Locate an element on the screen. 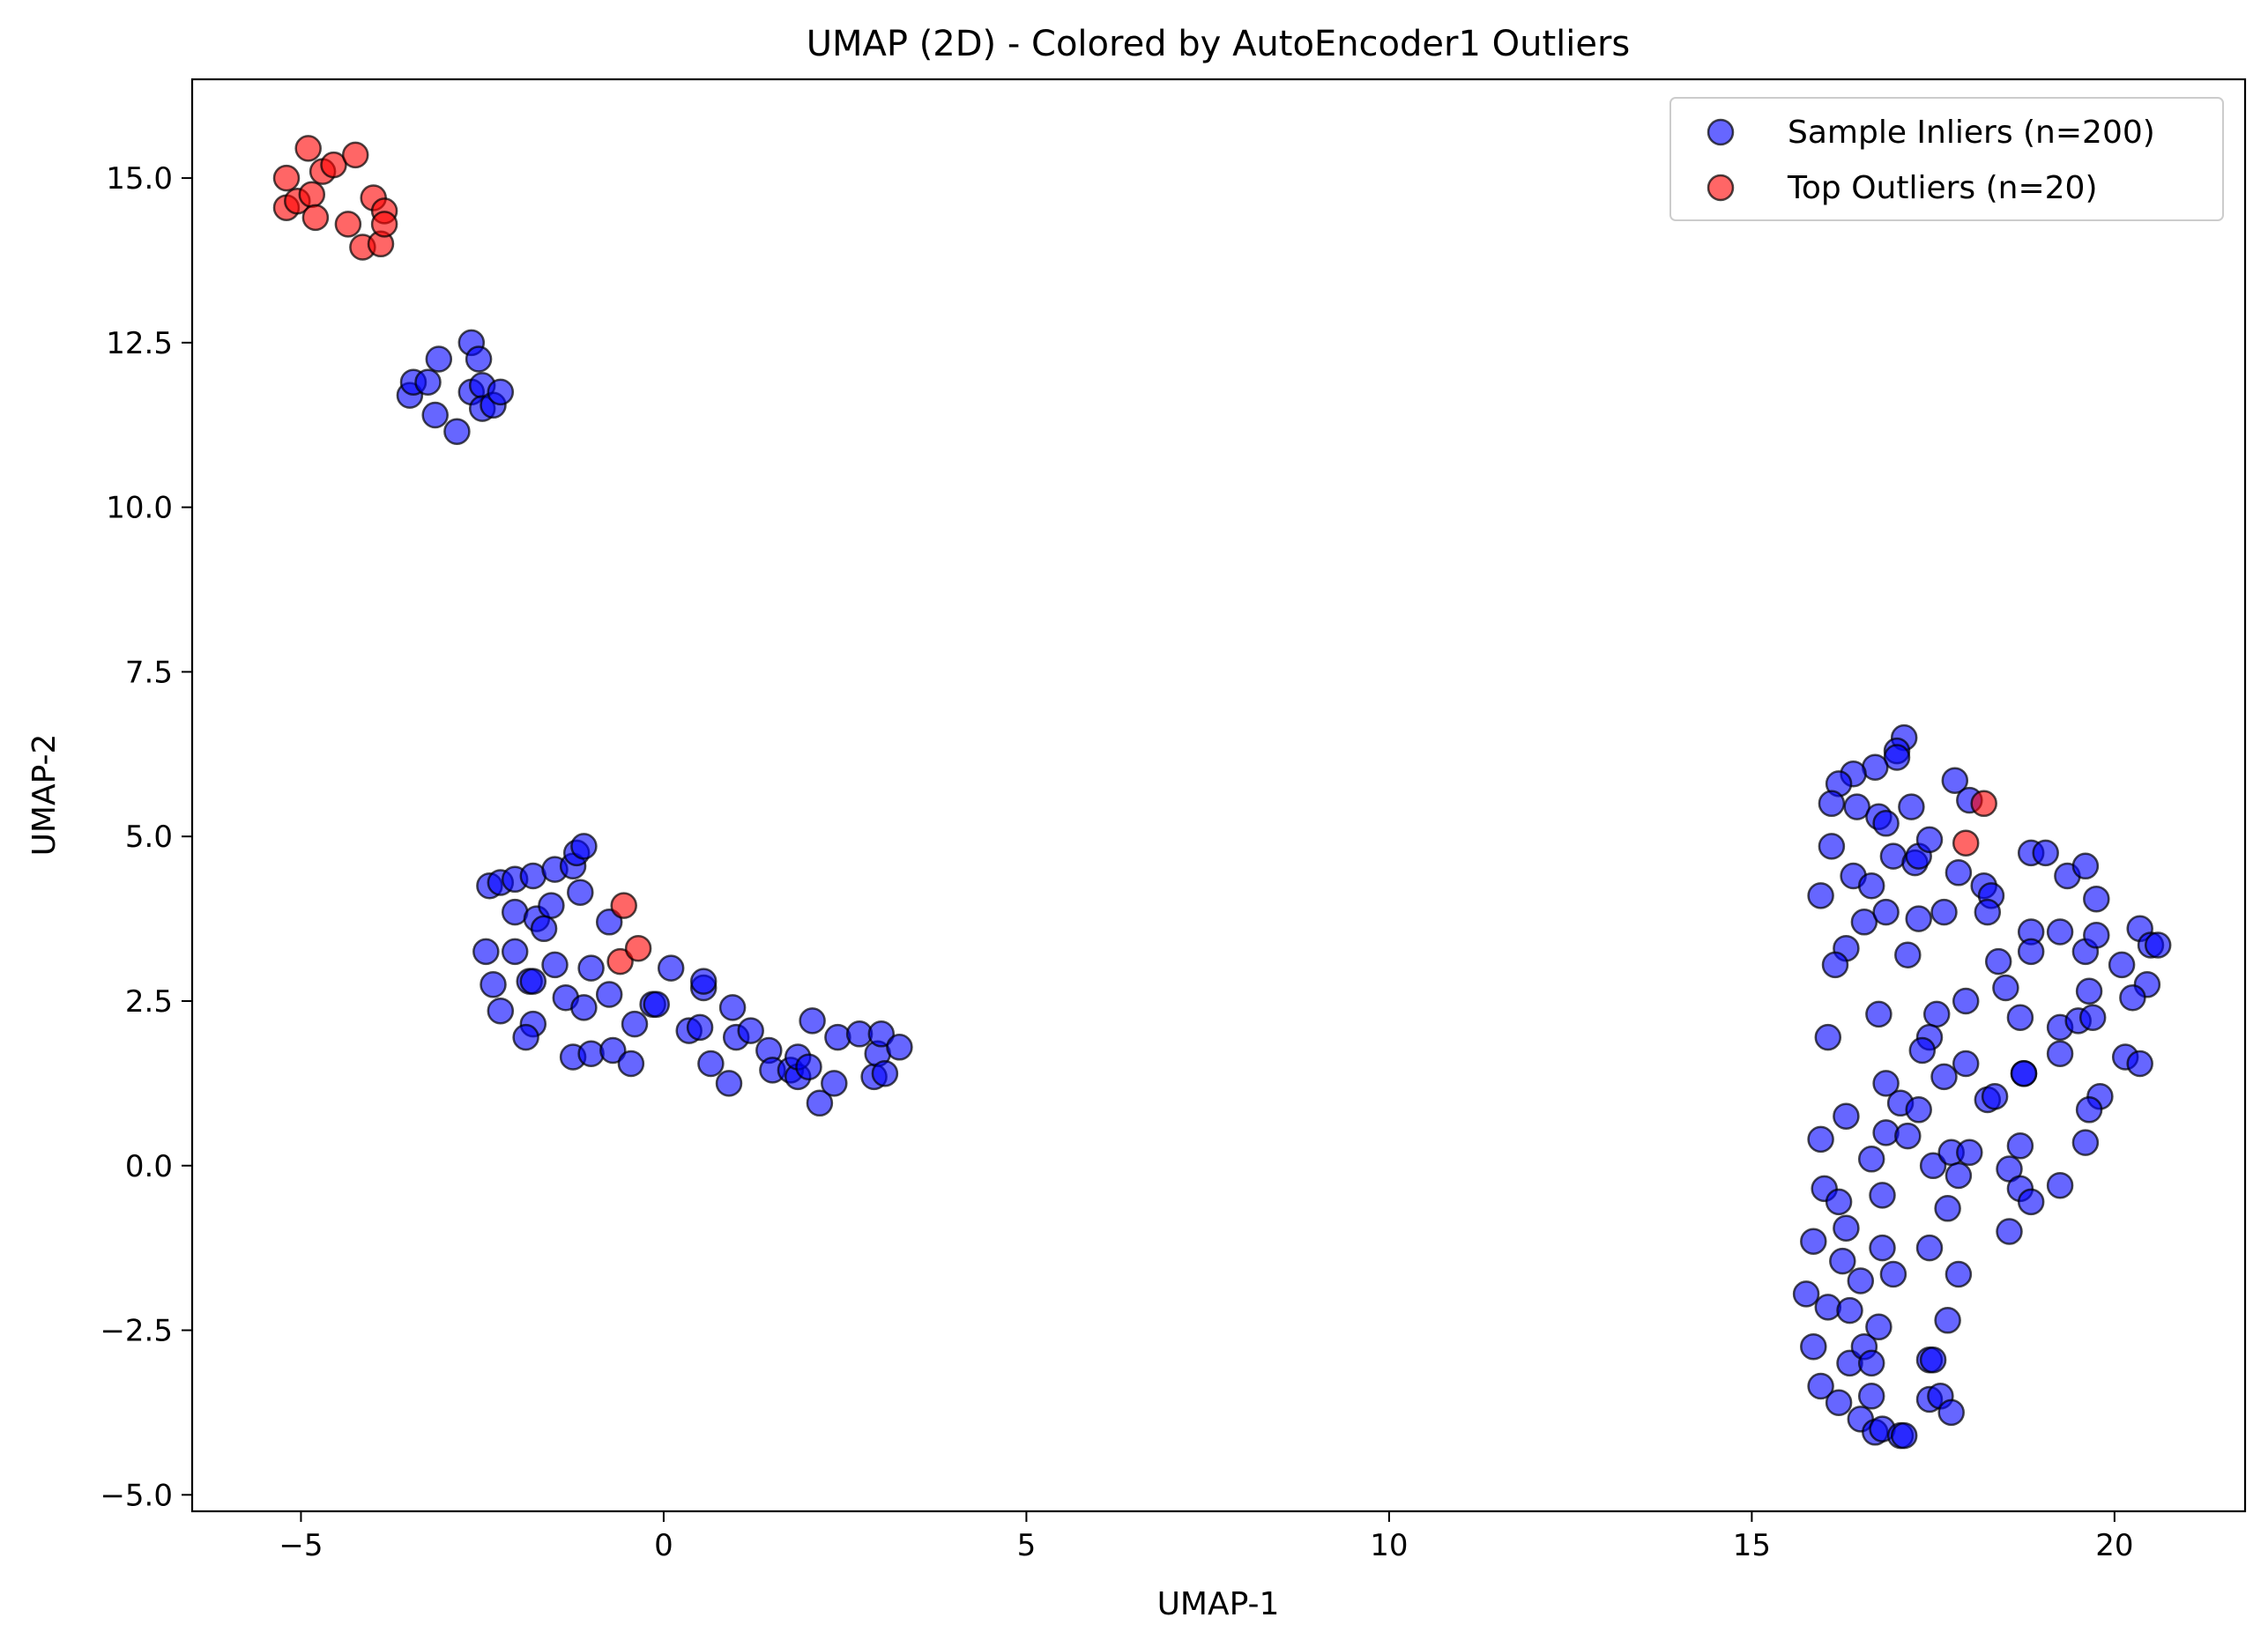  y-tick-label: 10.0 is located at coordinates (140, 508).